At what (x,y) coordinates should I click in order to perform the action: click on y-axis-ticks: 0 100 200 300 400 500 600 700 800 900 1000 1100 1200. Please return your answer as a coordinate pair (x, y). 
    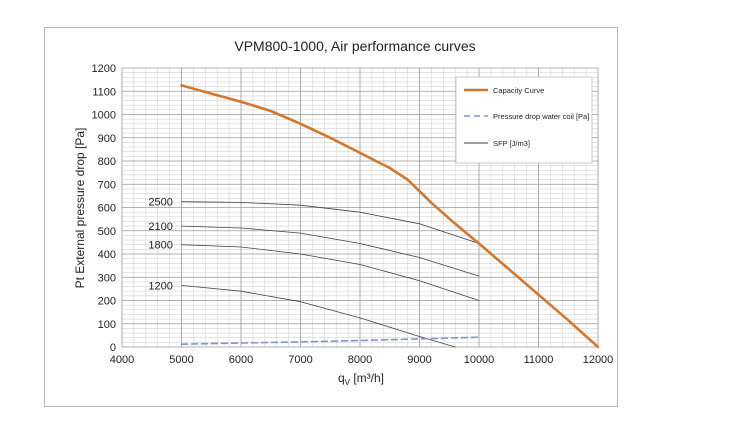
    Looking at the image, I should click on (104, 208).